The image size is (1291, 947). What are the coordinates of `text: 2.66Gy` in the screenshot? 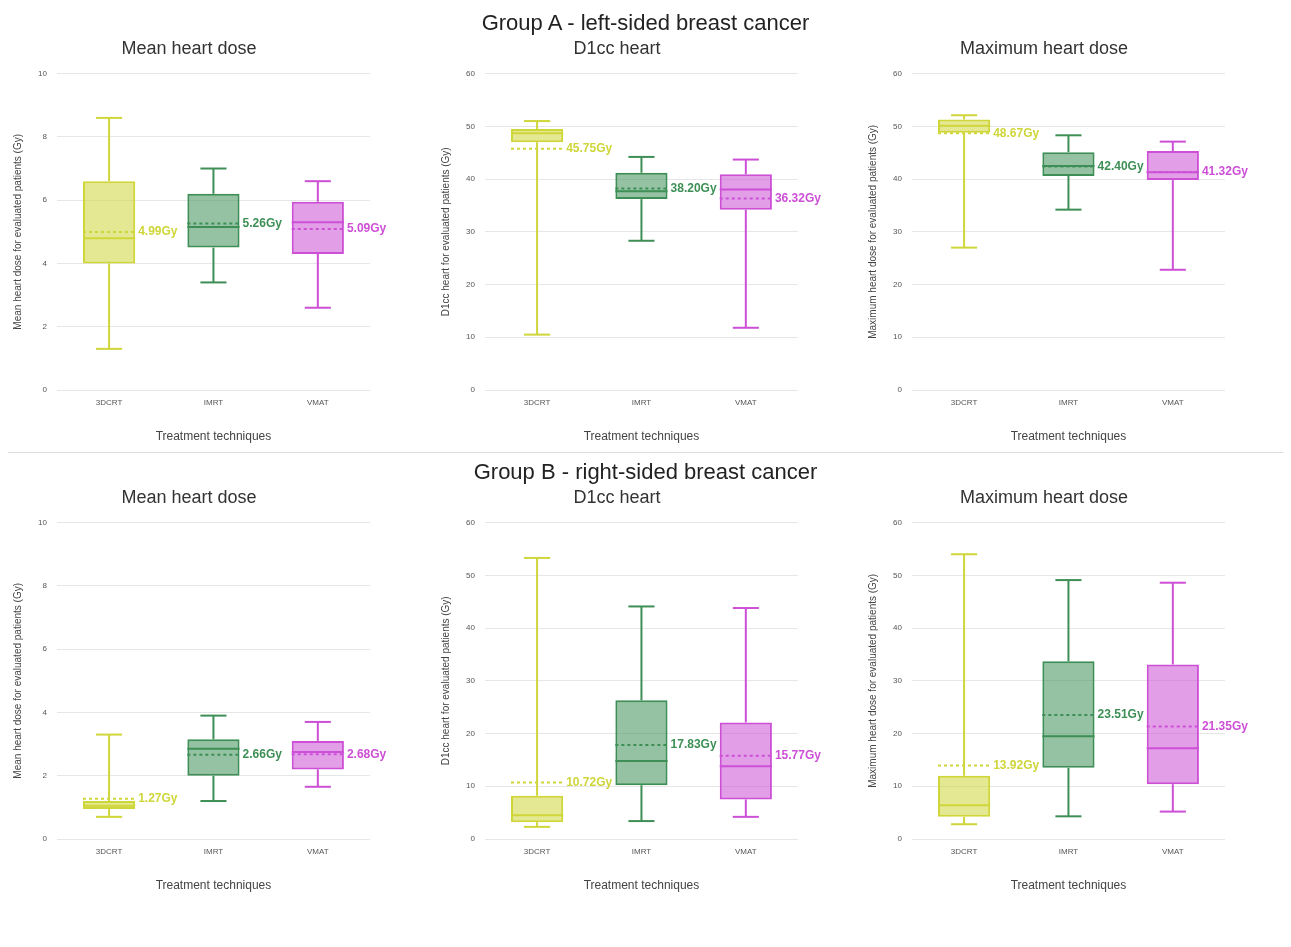 It's located at (262, 754).